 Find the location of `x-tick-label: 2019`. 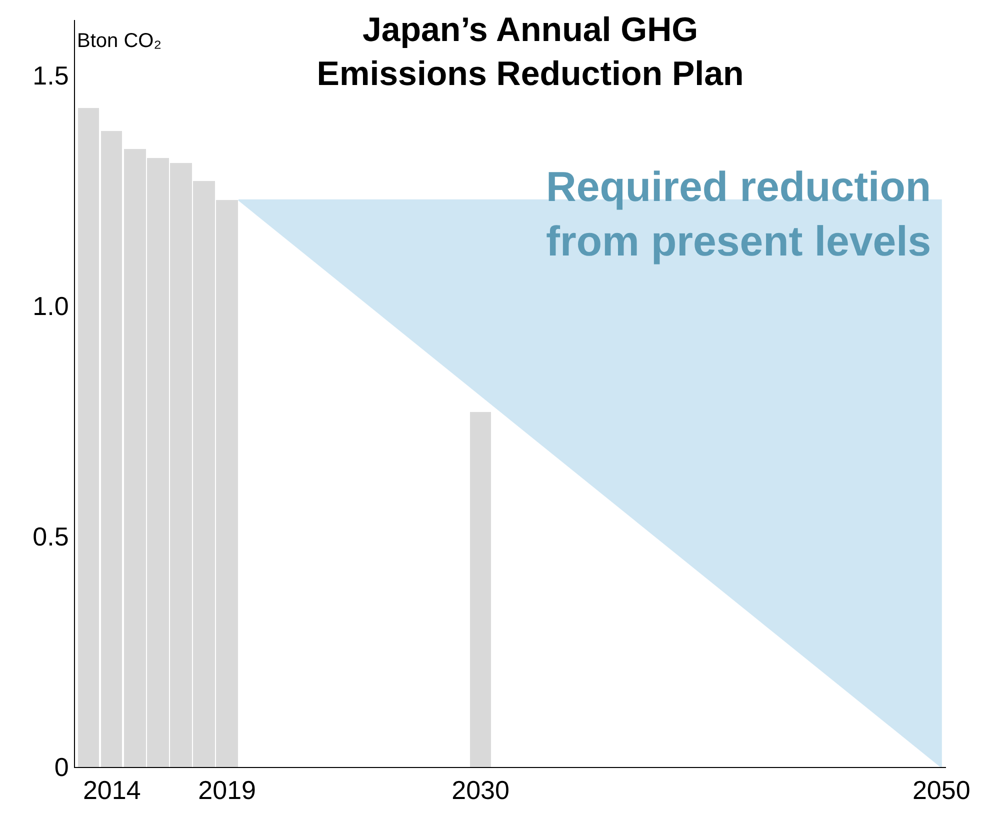

x-tick-label: 2019 is located at coordinates (227, 790).